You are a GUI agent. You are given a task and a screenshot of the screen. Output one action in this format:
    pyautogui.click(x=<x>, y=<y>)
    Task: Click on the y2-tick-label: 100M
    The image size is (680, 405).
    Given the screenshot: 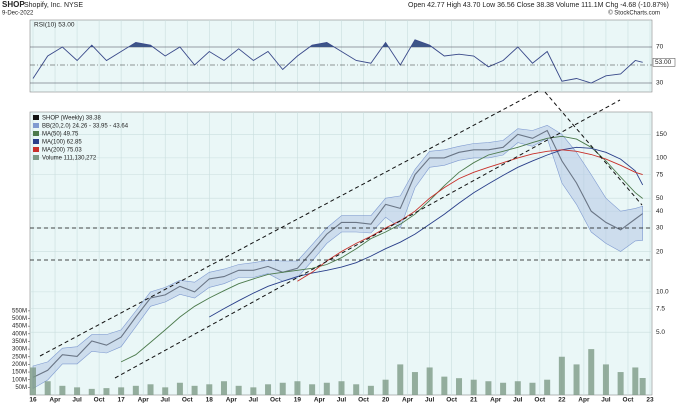 What is the action you would take?
    pyautogui.click(x=19, y=380)
    